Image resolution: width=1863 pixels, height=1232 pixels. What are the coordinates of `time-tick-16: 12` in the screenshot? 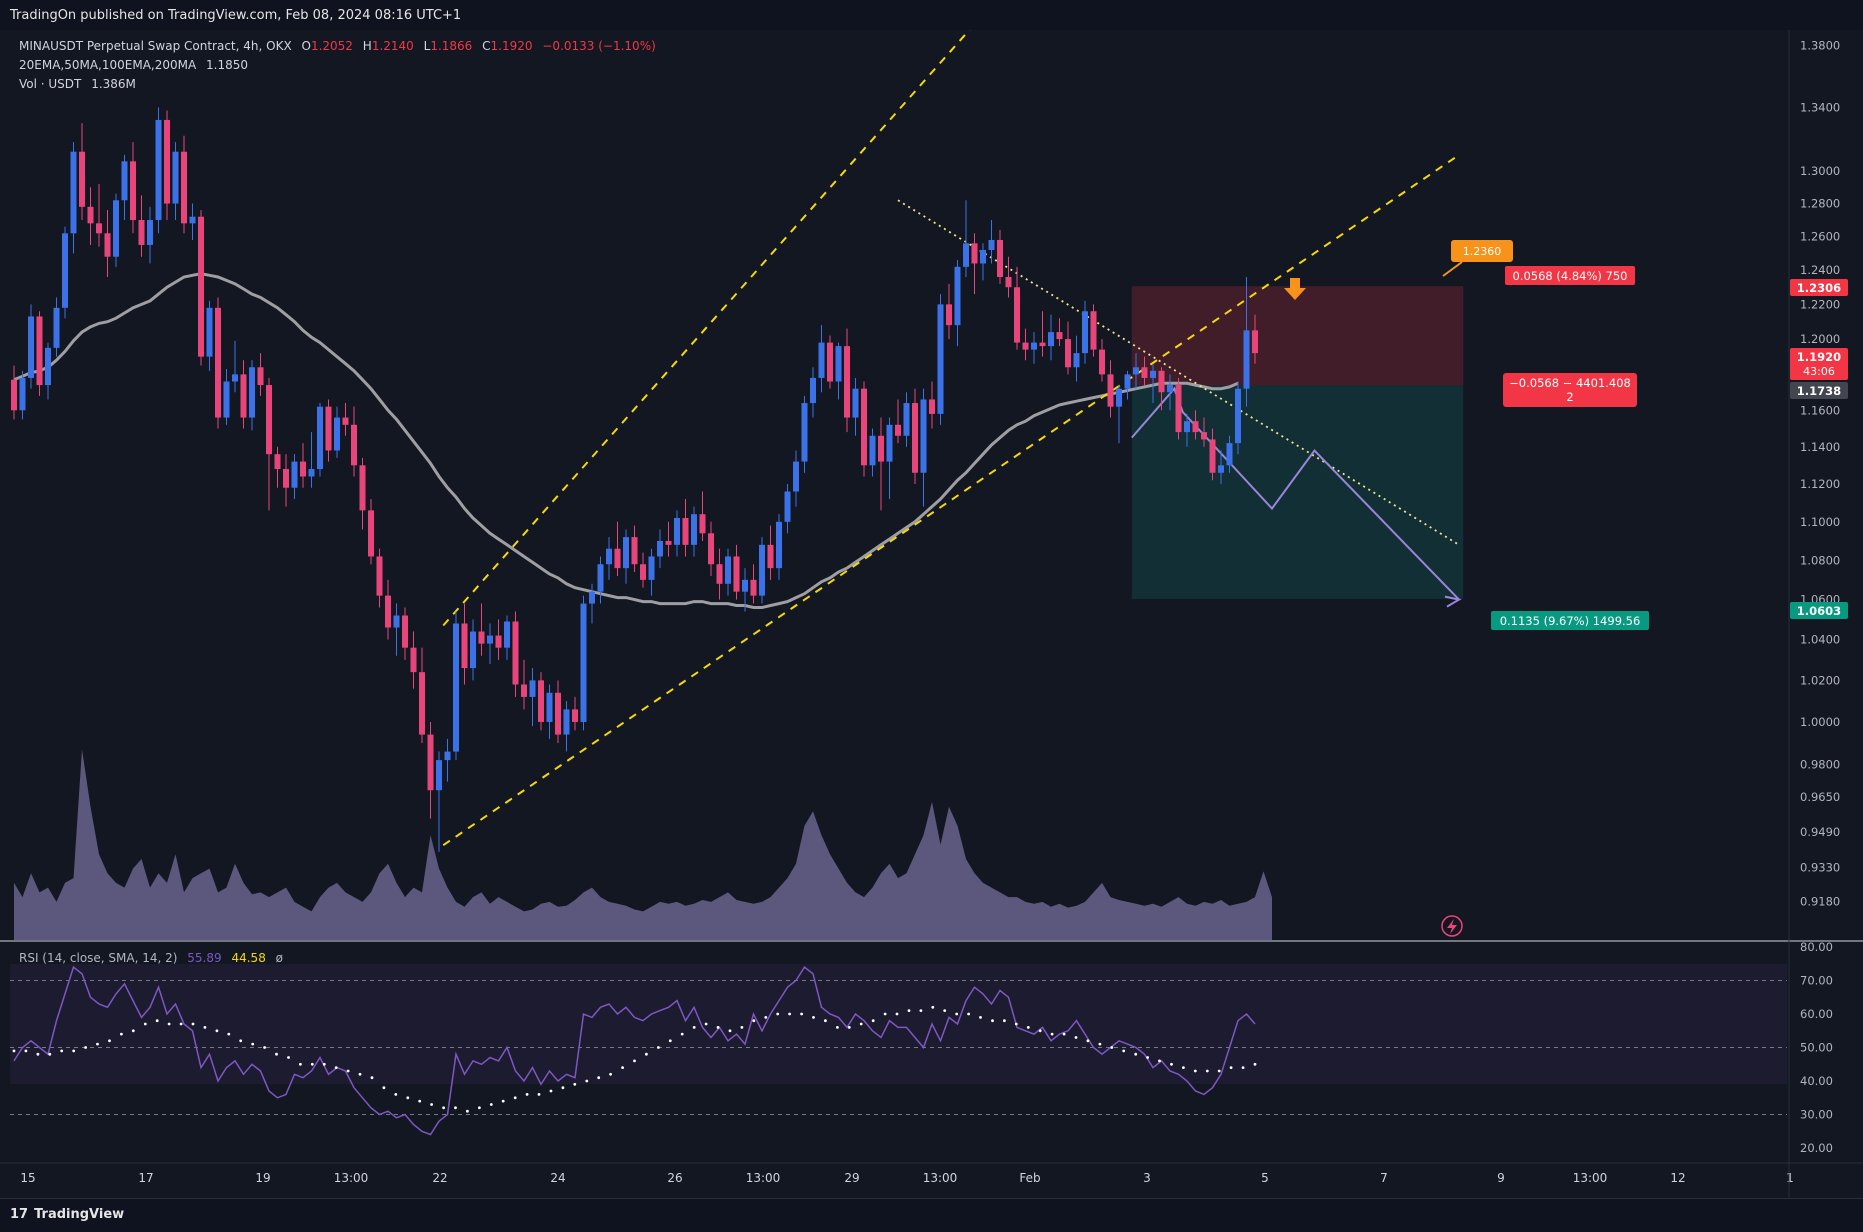 It's located at (1677, 1178).